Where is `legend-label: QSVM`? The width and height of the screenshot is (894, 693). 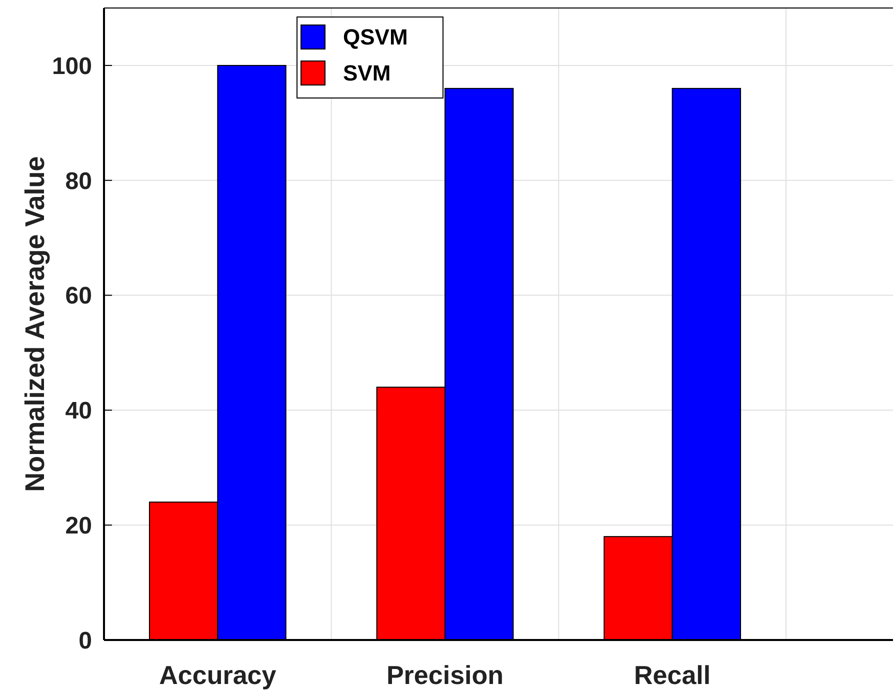
legend-label: QSVM is located at coordinates (375, 37).